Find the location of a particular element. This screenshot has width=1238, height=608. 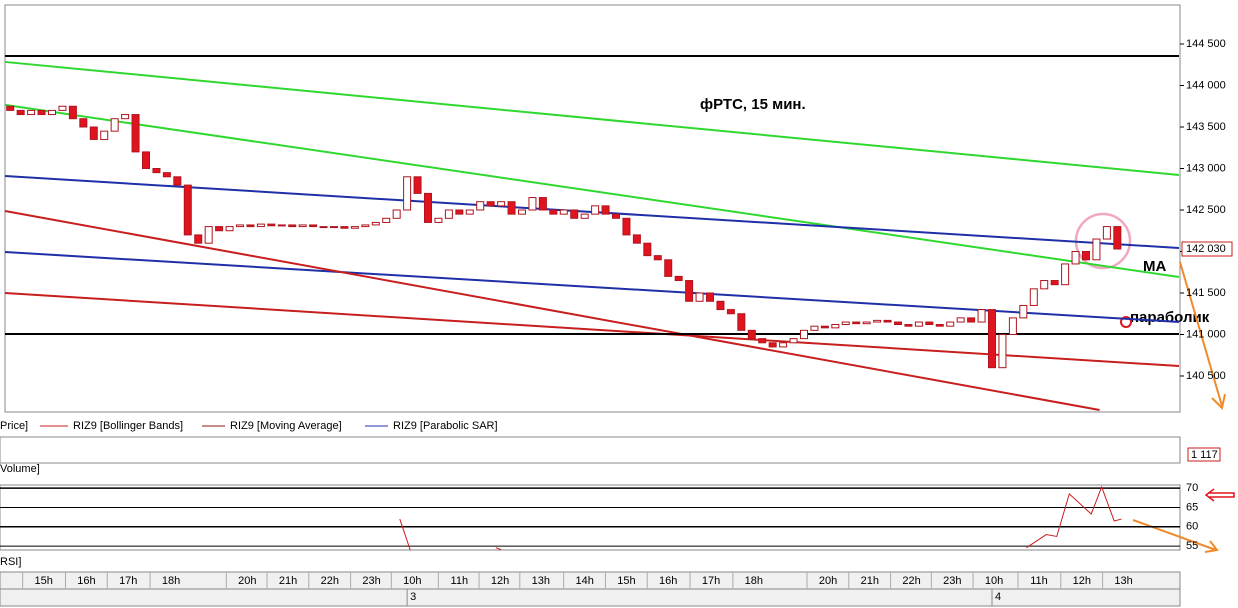

x-tick-label: 13h is located at coordinates (541, 581).